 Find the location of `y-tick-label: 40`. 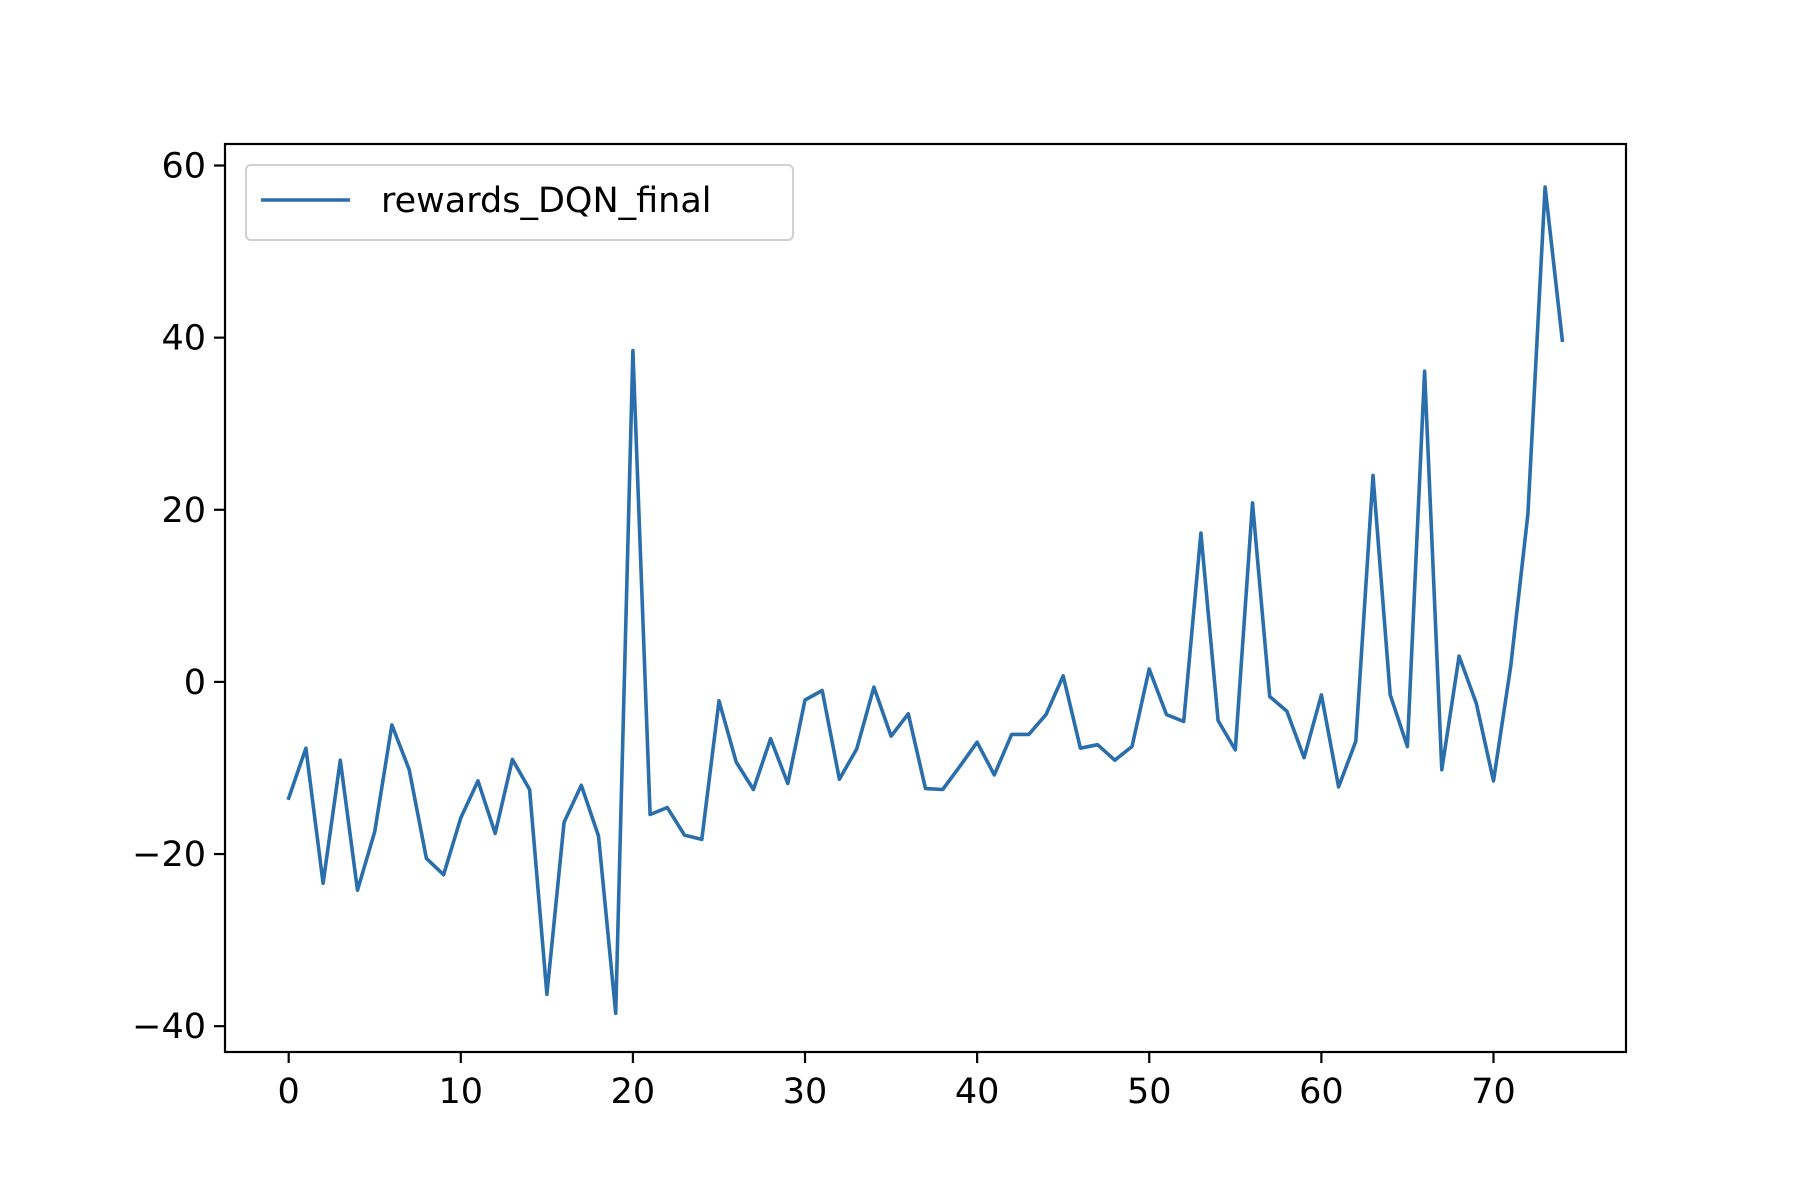

y-tick-label: 40 is located at coordinates (183, 339).